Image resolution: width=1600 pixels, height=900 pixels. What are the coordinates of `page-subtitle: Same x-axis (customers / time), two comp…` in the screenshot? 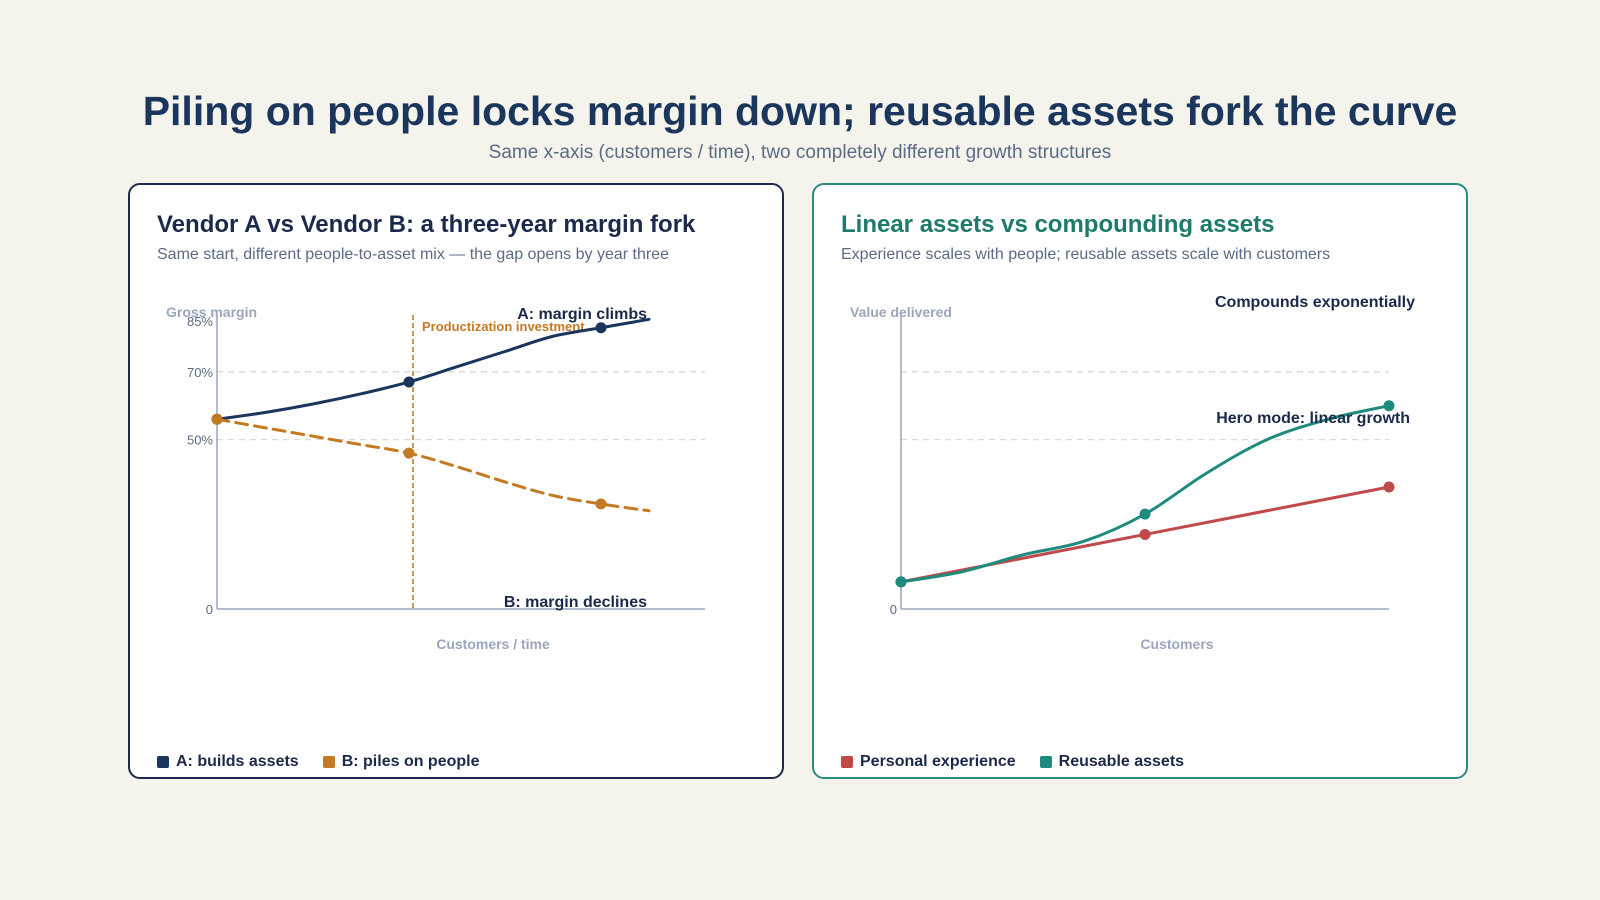 It's located at (800, 152).